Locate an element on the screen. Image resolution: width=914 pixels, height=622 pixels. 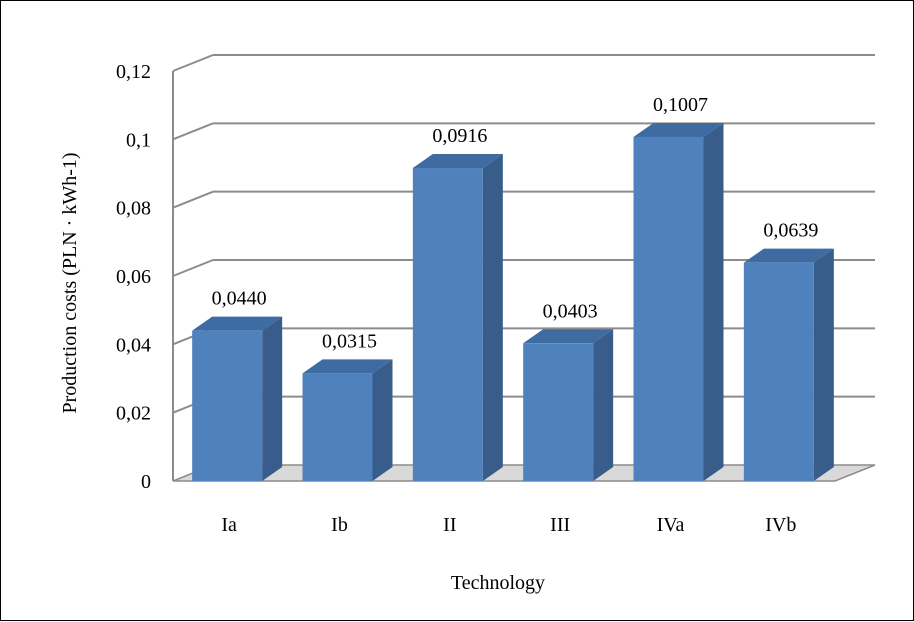
category-label: II is located at coordinates (449, 525).